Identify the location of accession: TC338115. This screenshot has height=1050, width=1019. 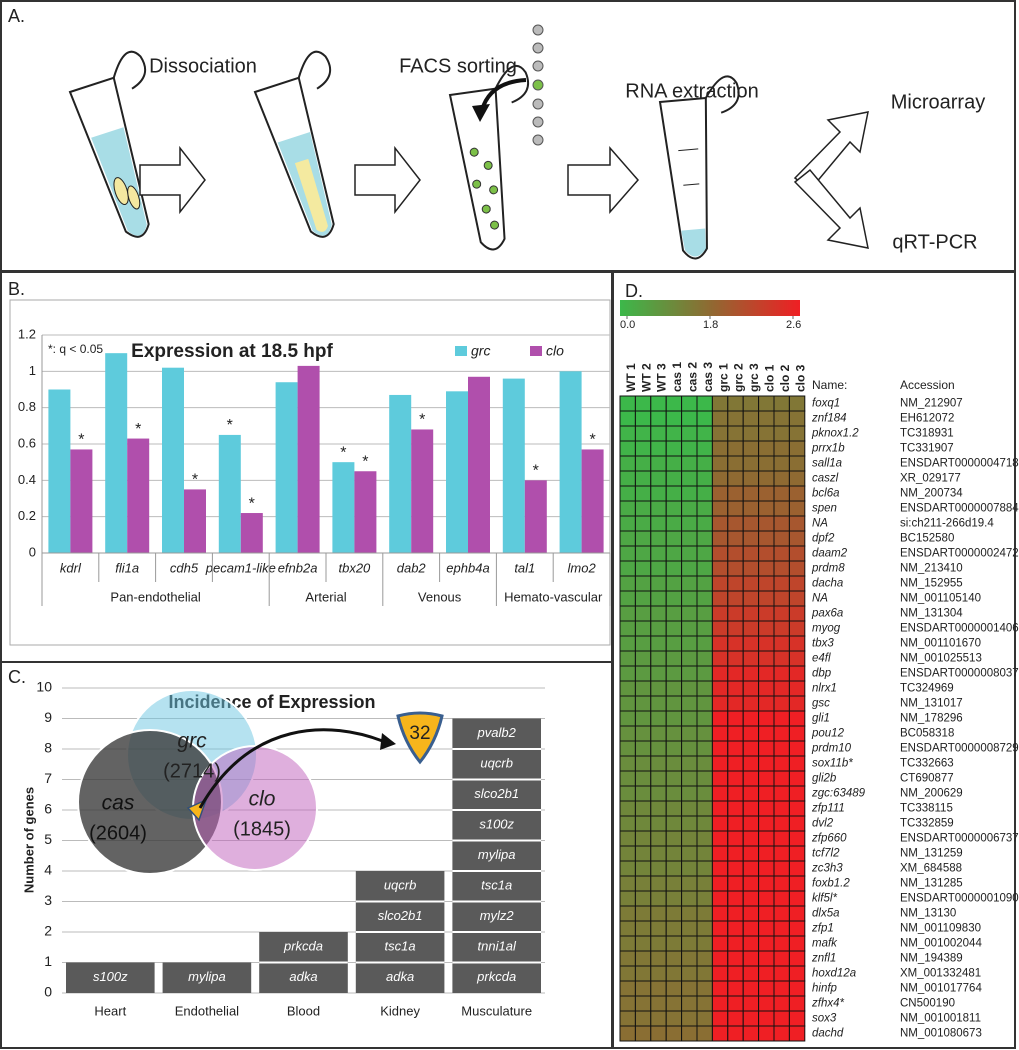
(926, 809).